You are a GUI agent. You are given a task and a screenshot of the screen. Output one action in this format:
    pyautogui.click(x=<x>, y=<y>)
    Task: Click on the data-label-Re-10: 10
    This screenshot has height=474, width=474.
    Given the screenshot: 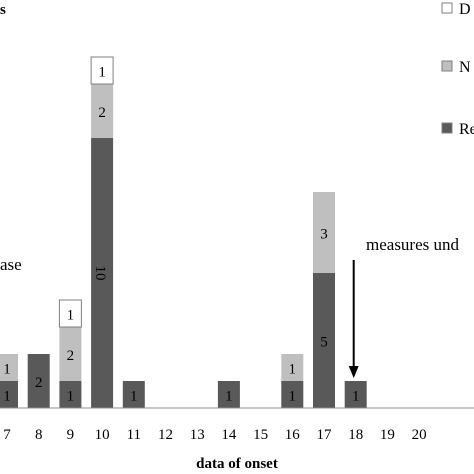 What is the action you would take?
    pyautogui.click(x=100, y=273)
    